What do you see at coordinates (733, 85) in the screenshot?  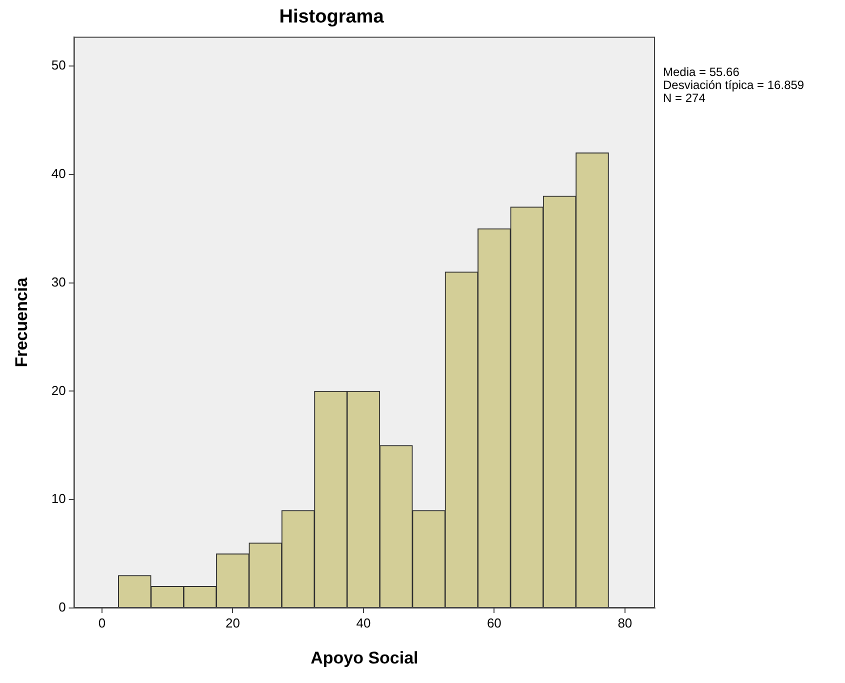 I see `text: Desviación típica = 16.859` at bounding box center [733, 85].